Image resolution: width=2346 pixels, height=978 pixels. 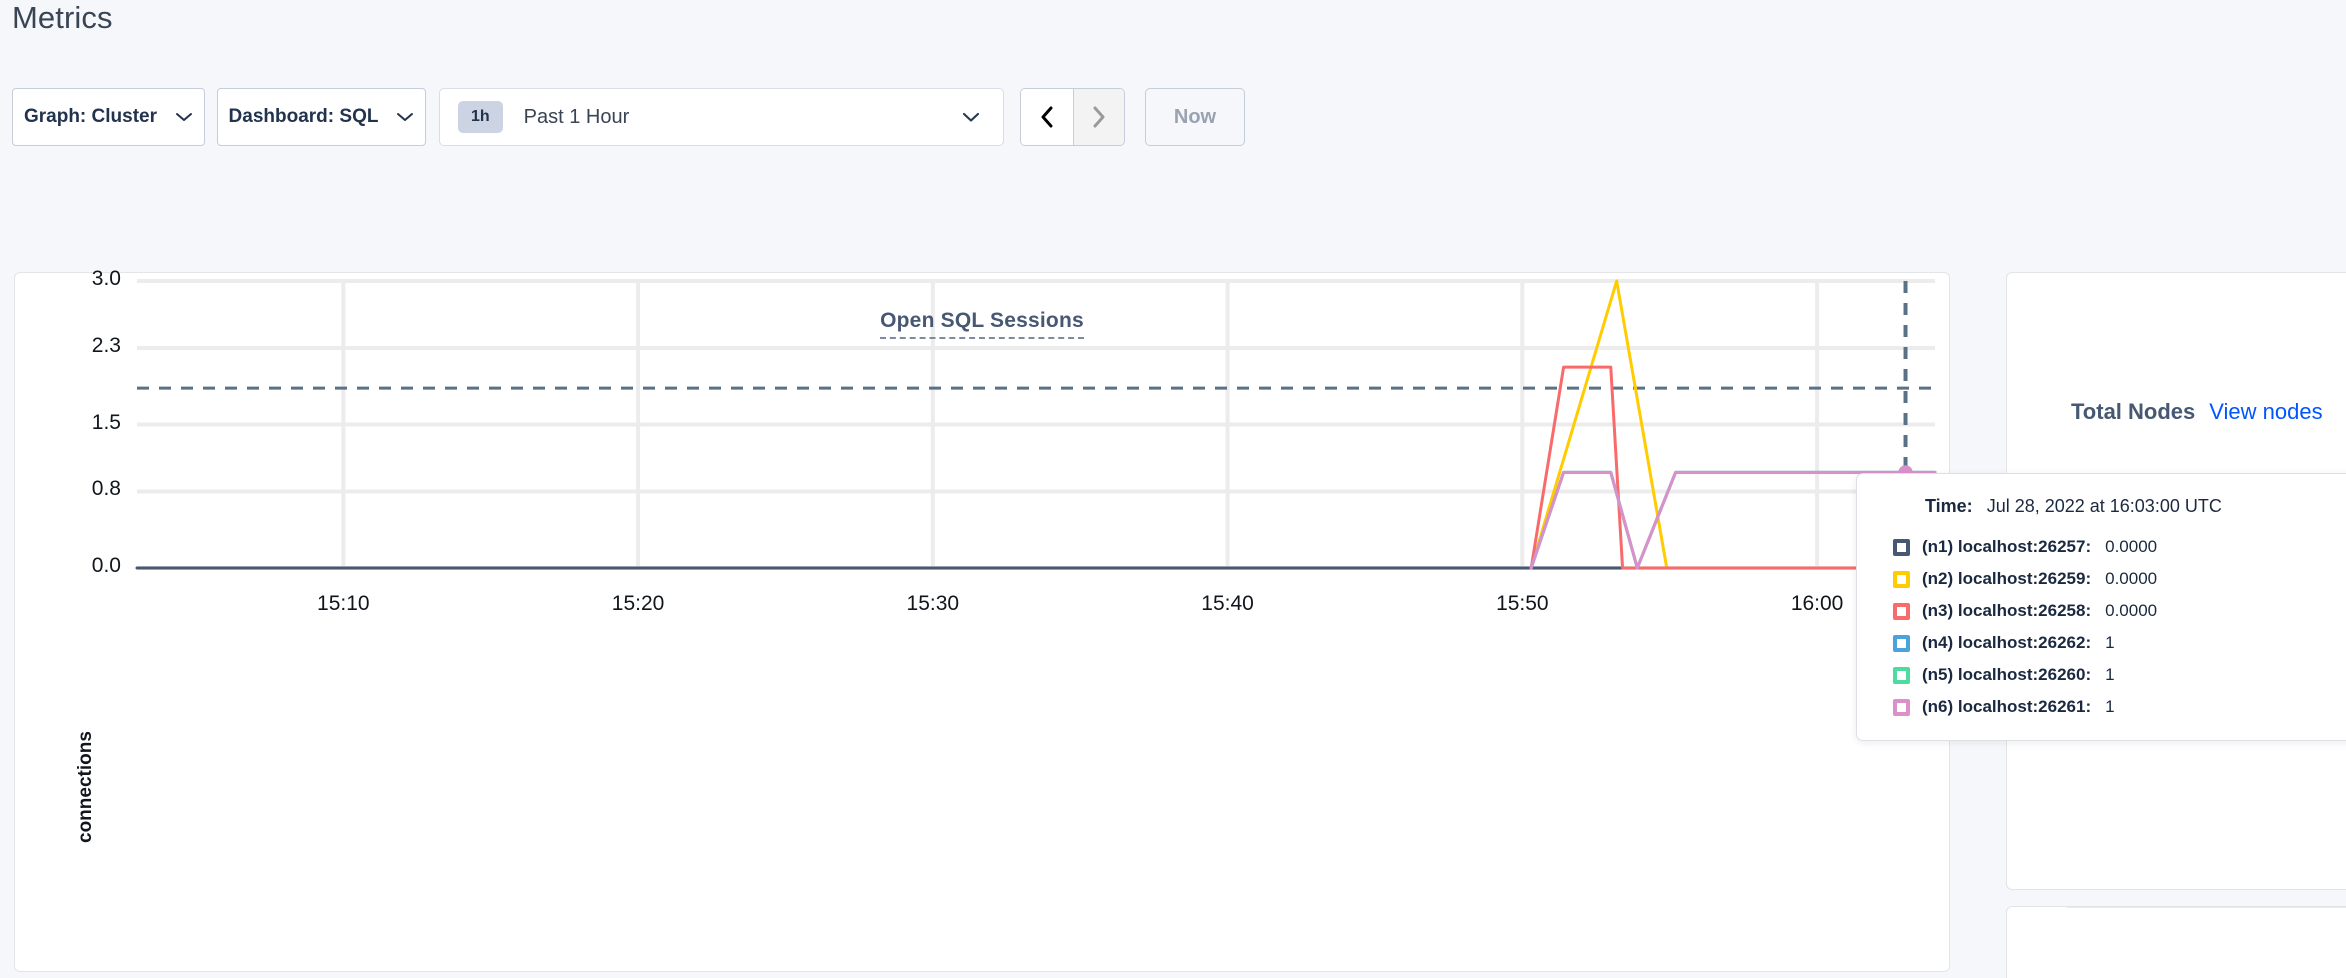 I want to click on tooltip-series-row: (n4) localhost:26262: 1, so click(x=2101, y=643).